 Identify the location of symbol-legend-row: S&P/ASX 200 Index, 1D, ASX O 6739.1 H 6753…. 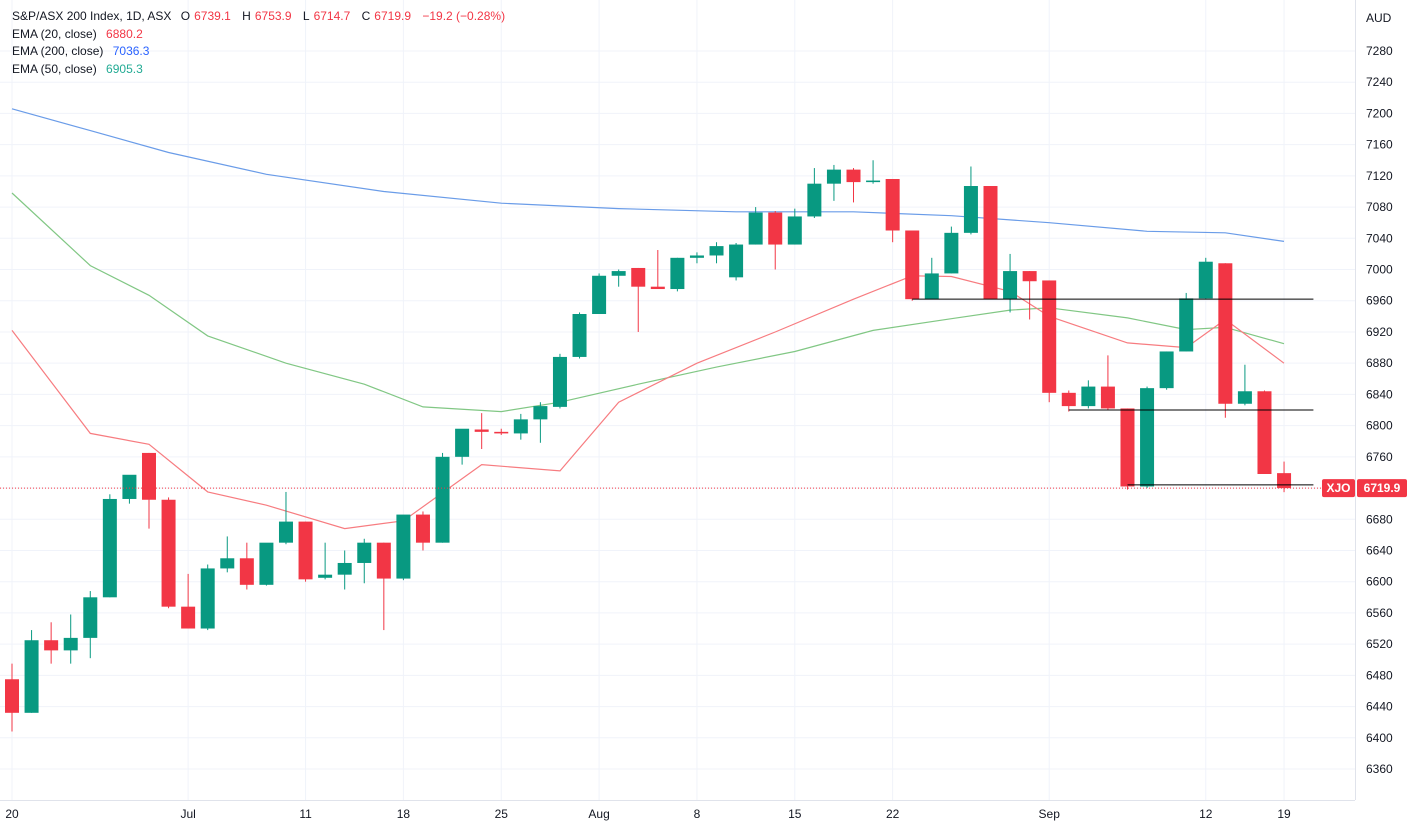
(260, 17).